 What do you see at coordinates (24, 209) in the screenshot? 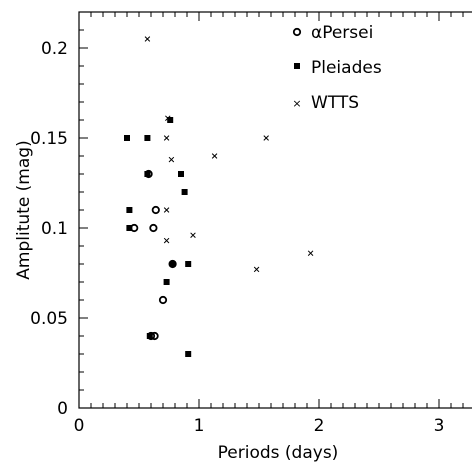
I see `y-axis-title: Amplitute (mag)` at bounding box center [24, 209].